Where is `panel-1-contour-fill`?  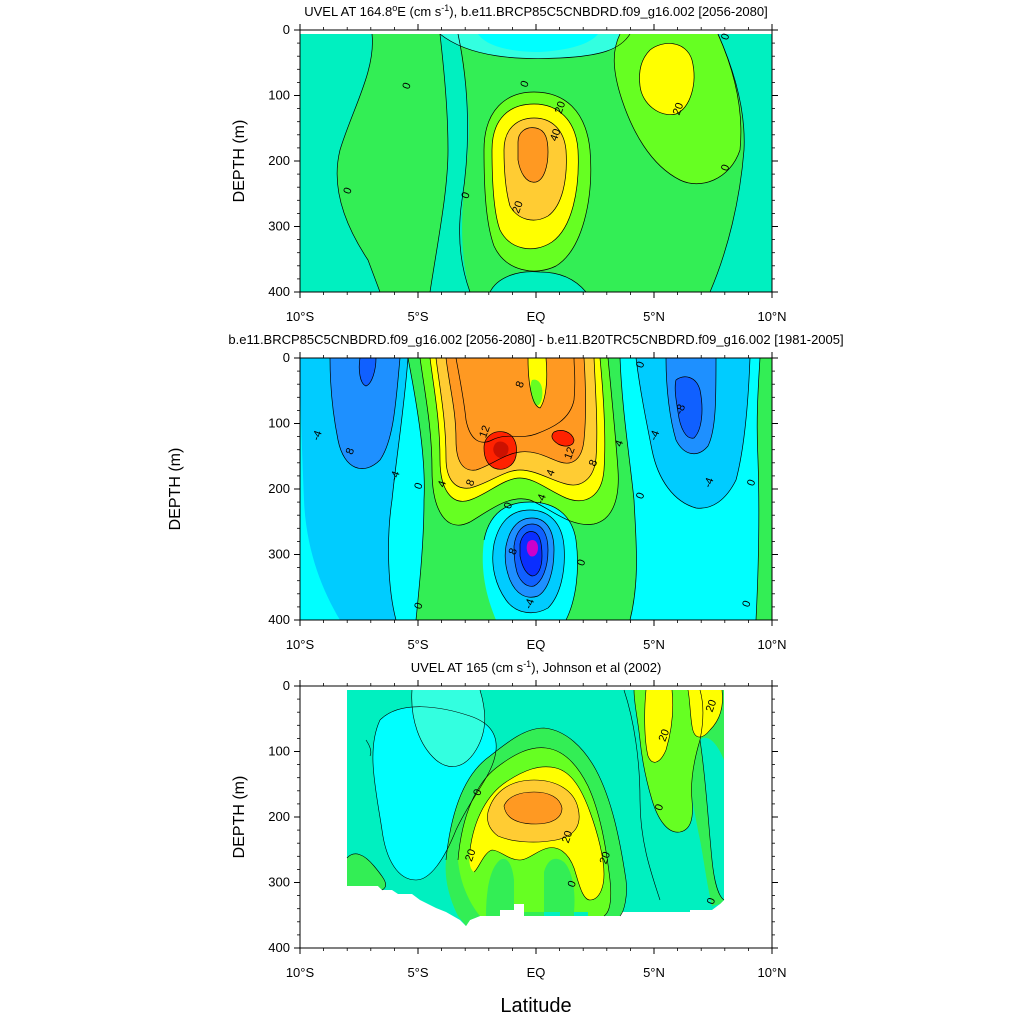 panel-1-contour-fill is located at coordinates (536, 161).